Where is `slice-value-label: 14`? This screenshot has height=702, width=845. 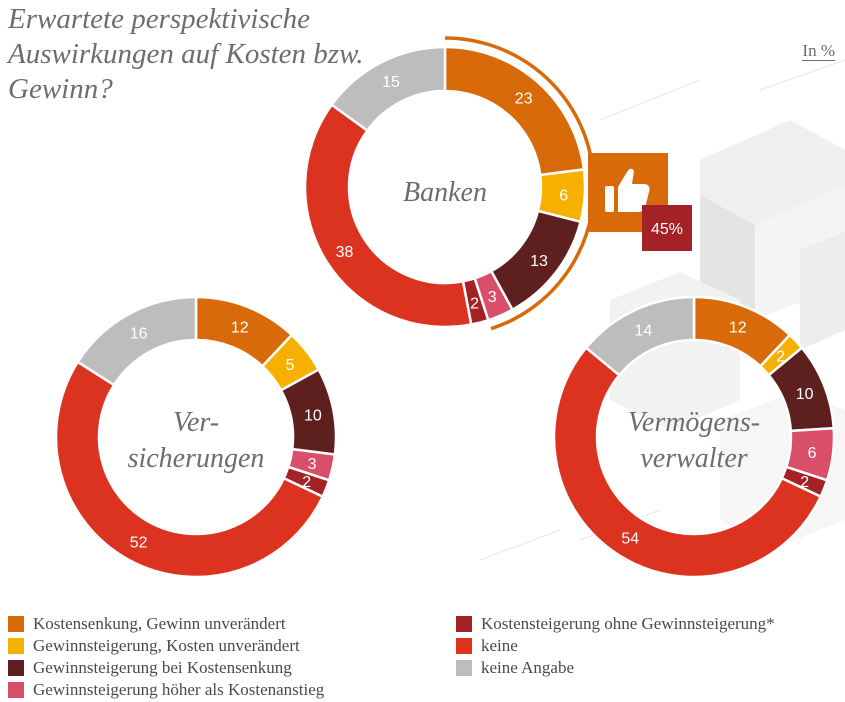
slice-value-label: 14 is located at coordinates (643, 330).